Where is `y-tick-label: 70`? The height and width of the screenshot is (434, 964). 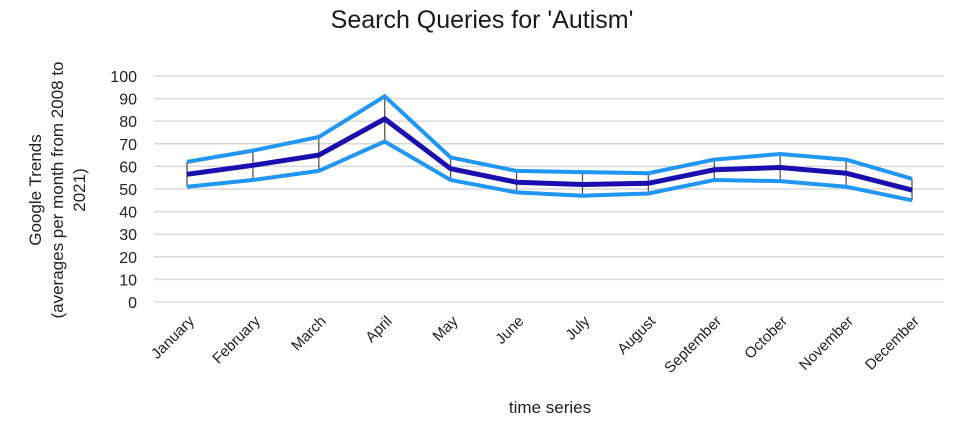
y-tick-label: 70 is located at coordinates (128, 145).